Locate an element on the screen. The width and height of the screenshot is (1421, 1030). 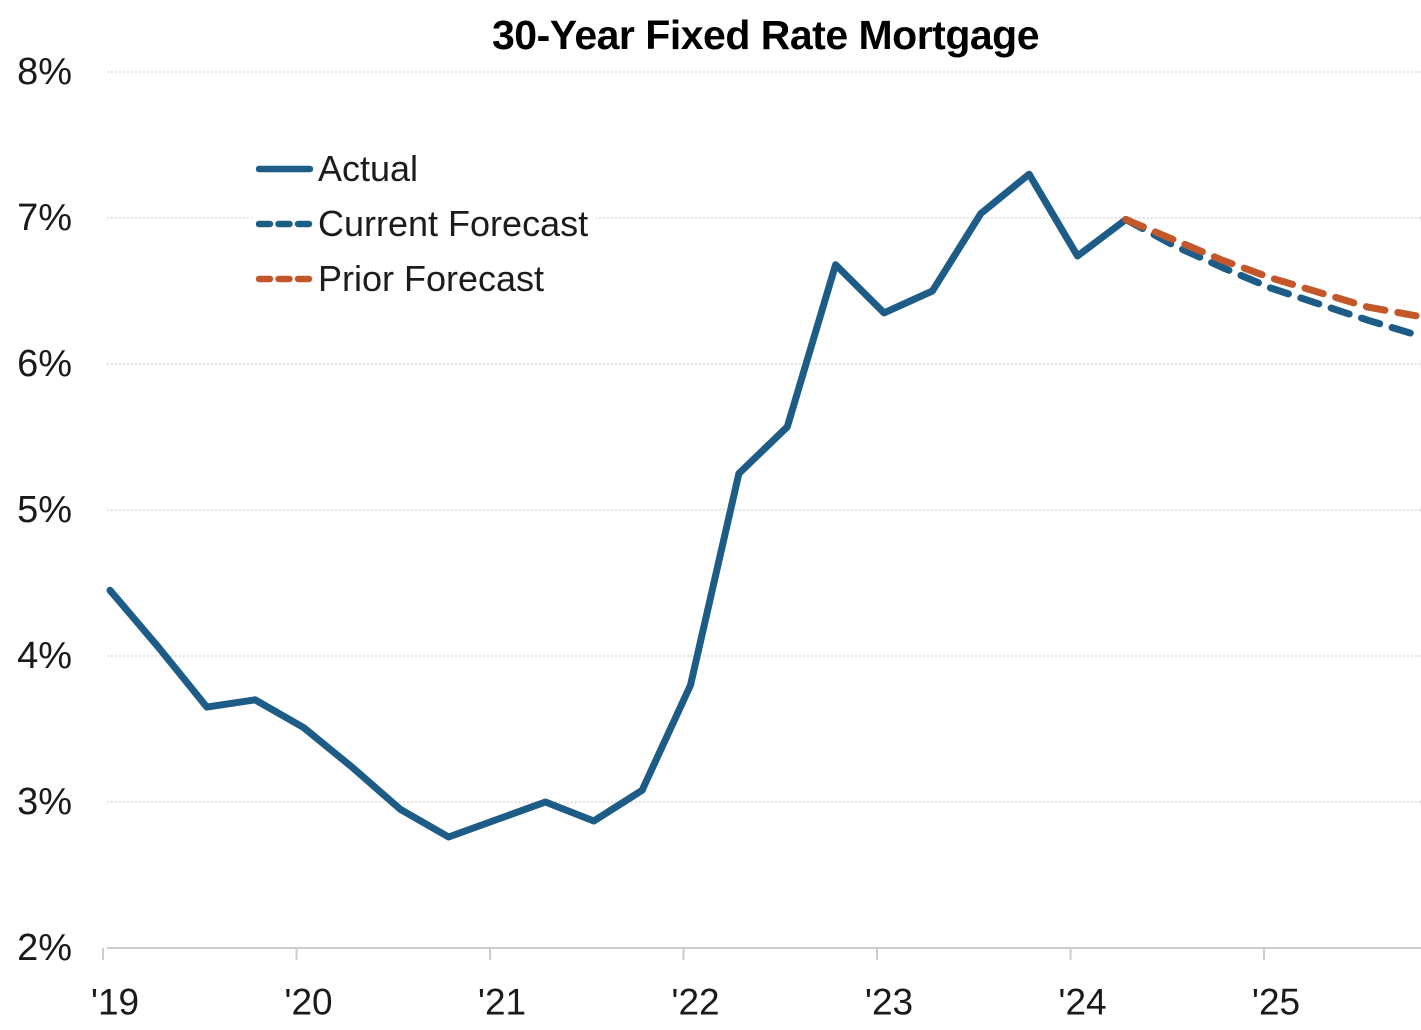
series-line-current-forecast is located at coordinates (1271, 277).